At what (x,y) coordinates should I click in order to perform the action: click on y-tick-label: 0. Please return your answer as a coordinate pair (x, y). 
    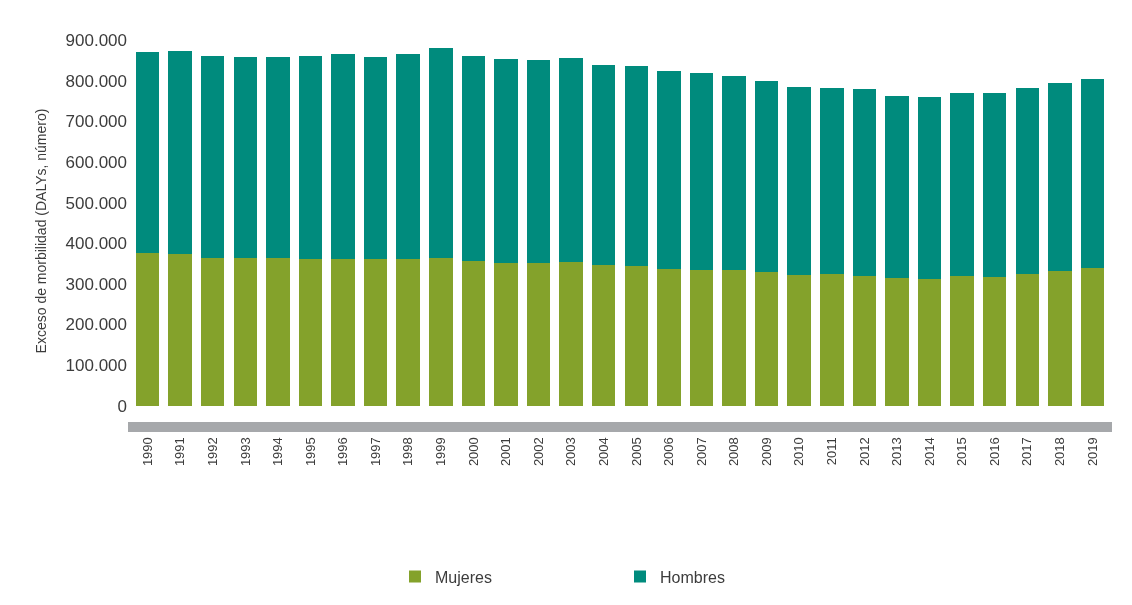
    Looking at the image, I should click on (122, 406).